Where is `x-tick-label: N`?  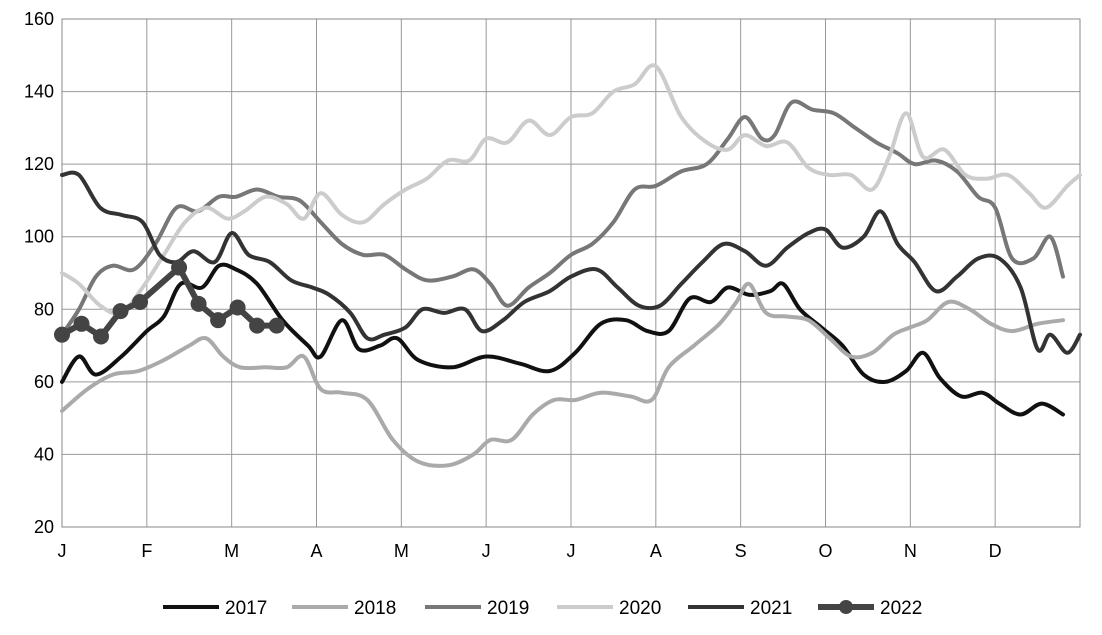 x-tick-label: N is located at coordinates (910, 551).